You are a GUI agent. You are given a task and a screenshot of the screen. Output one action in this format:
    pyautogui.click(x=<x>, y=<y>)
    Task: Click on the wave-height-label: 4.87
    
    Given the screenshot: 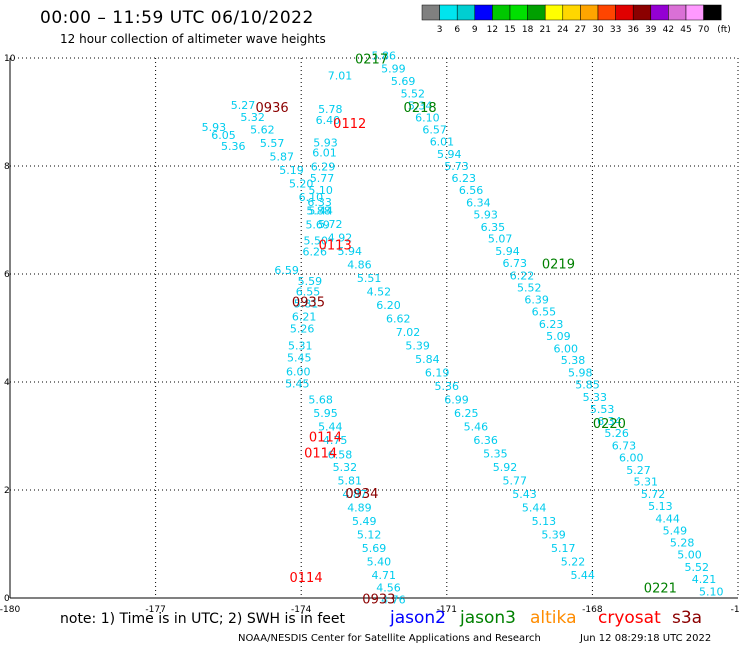 What is the action you would take?
    pyautogui.click(x=354, y=494)
    